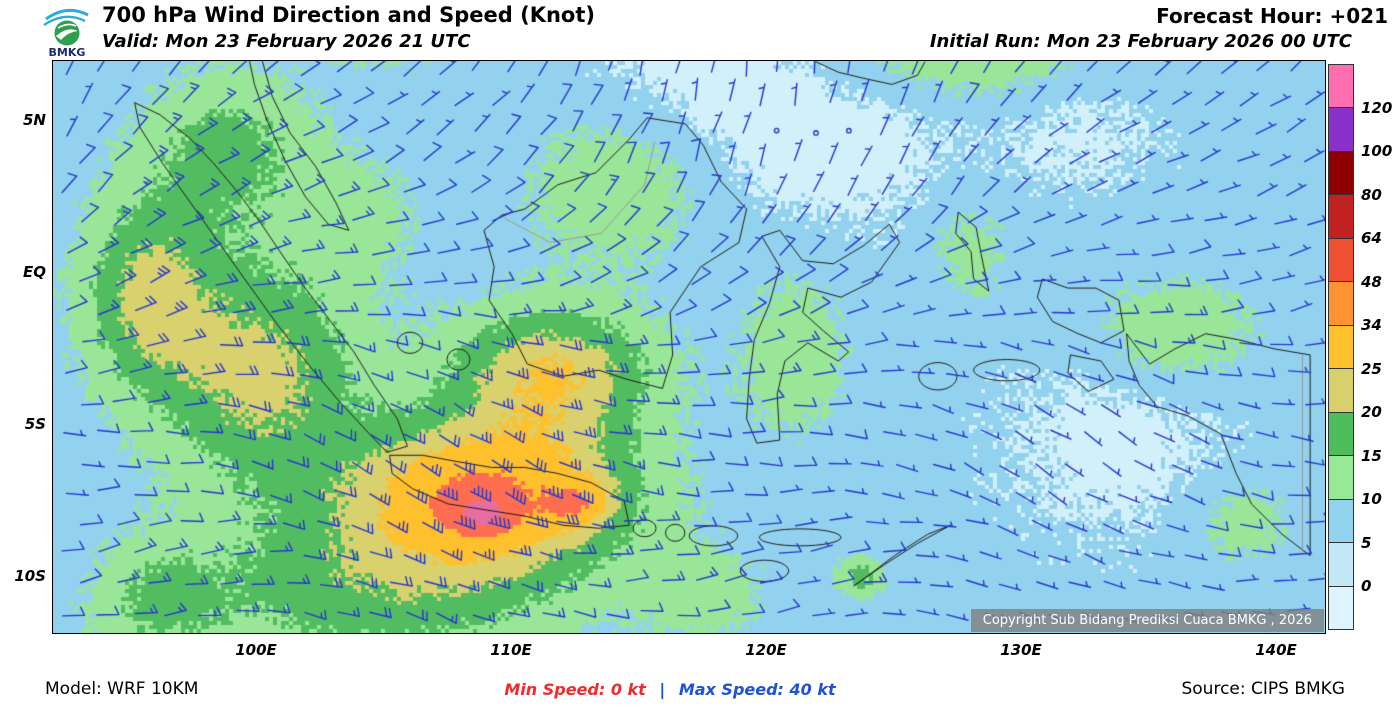 The height and width of the screenshot is (709, 1400). I want to click on lat-tick-label: 5N, so click(34, 119).